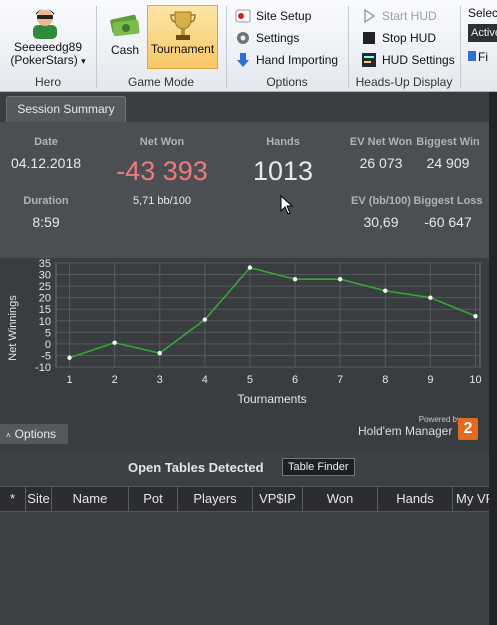  I want to click on y-tick-label: 10, so click(45, 322).